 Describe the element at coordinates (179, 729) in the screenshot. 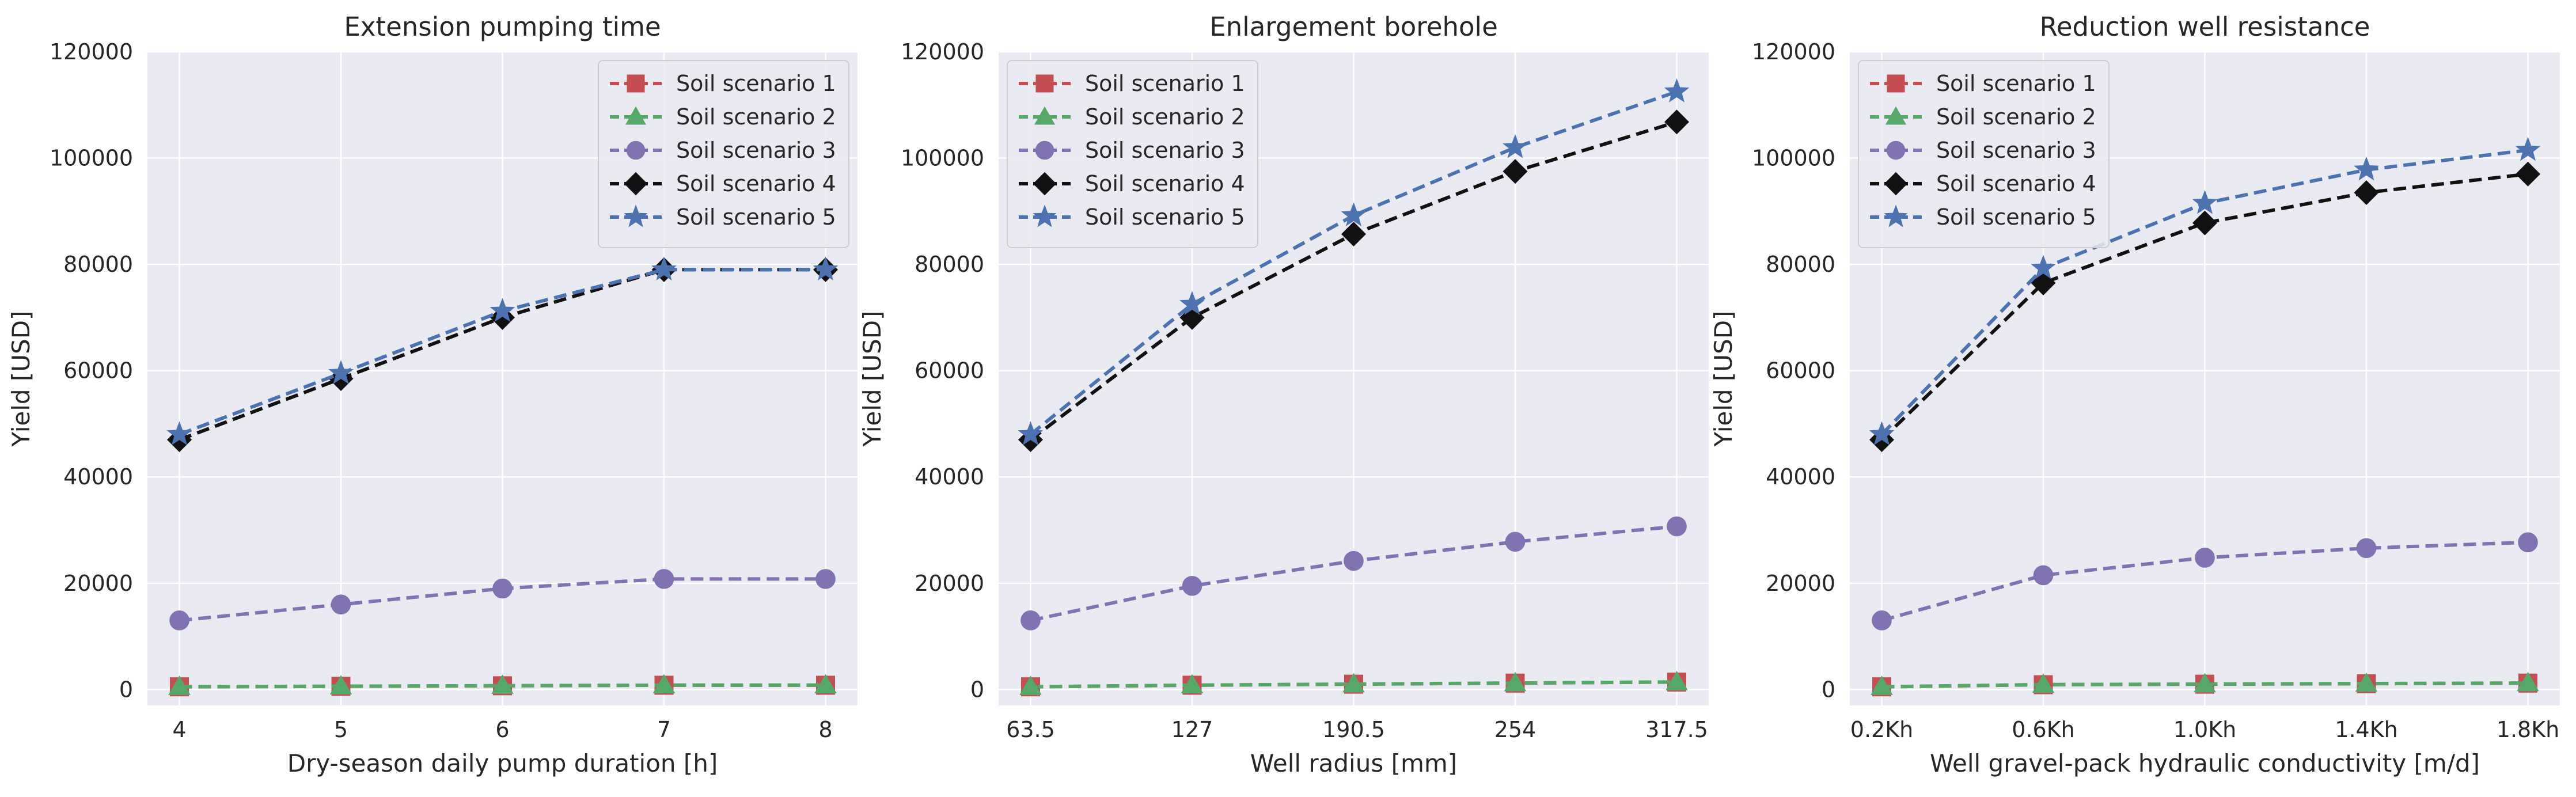

I see `x-tick-label: 4` at that location.